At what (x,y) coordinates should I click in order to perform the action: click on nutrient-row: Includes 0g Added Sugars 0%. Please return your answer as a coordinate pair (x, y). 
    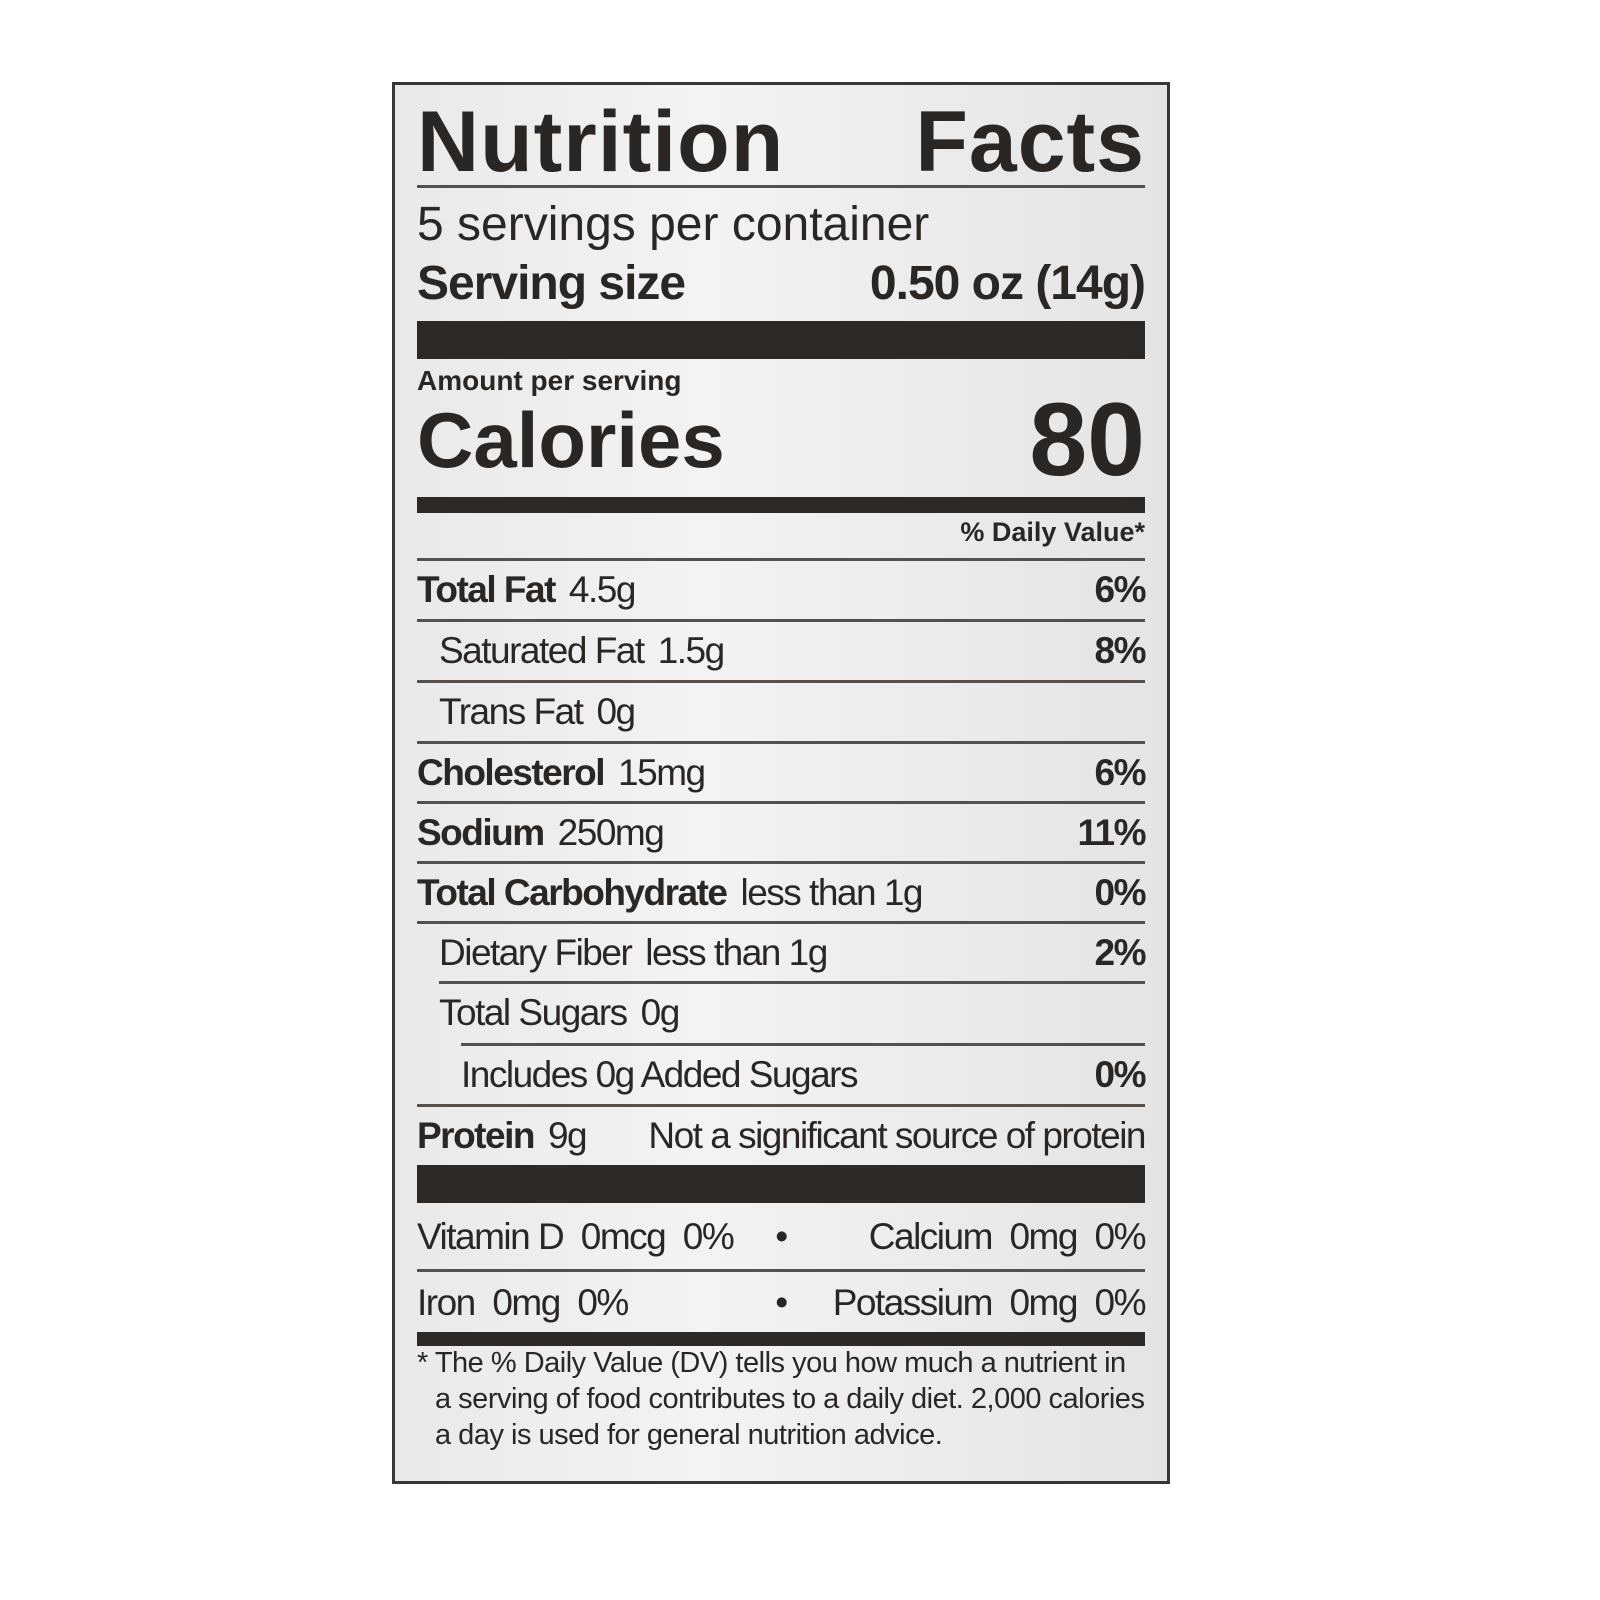
    Looking at the image, I should click on (804, 1075).